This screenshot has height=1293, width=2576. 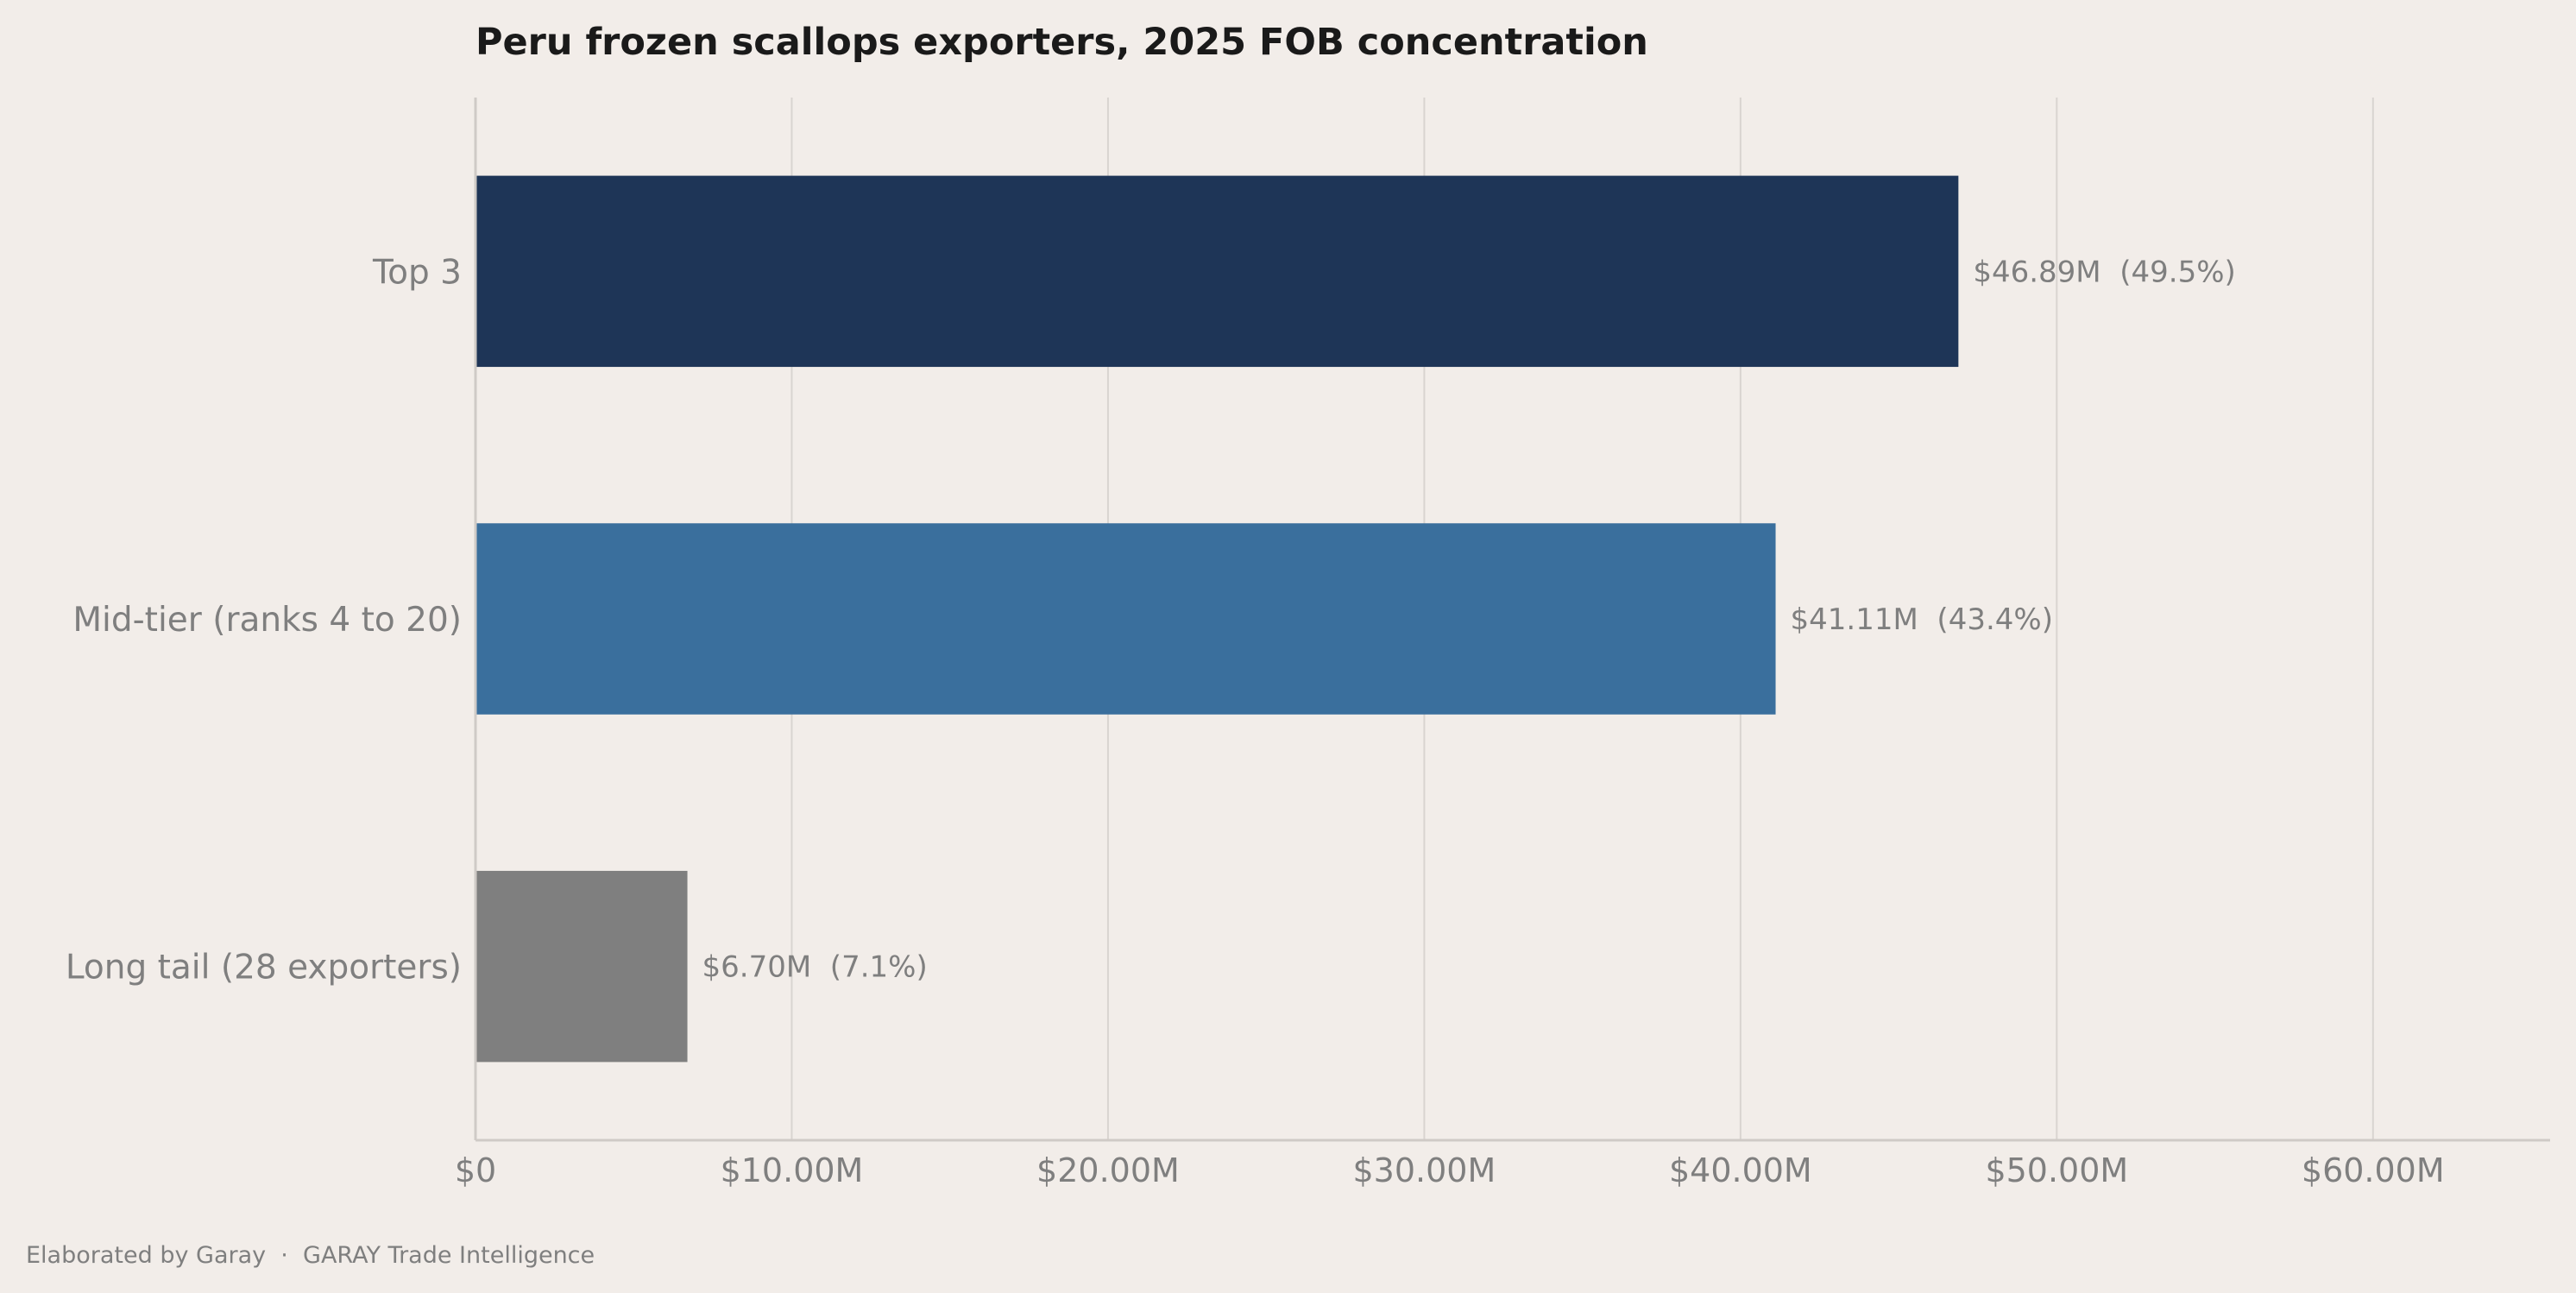 I want to click on category-label: Top 3, so click(x=417, y=272).